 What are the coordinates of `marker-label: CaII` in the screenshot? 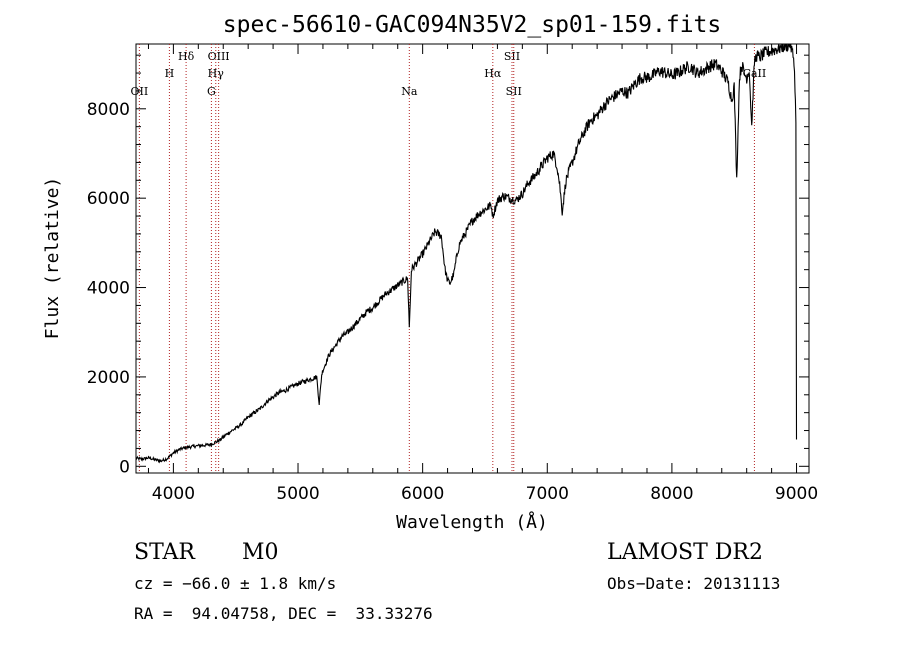 It's located at (755, 73).